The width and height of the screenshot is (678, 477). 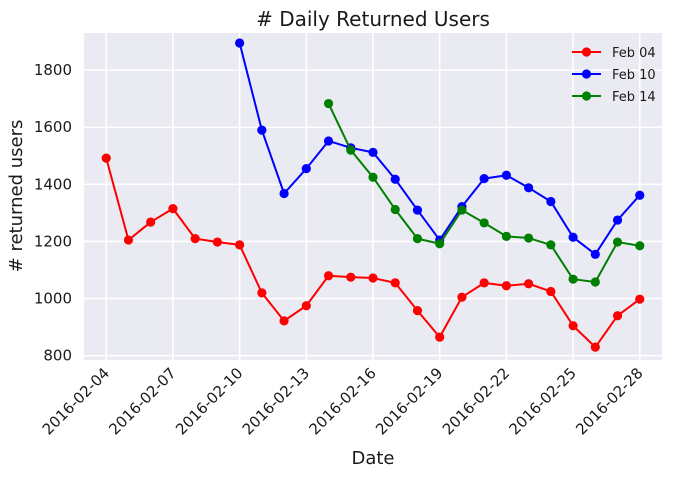 I want to click on y-tick-label: 800, so click(x=57, y=356).